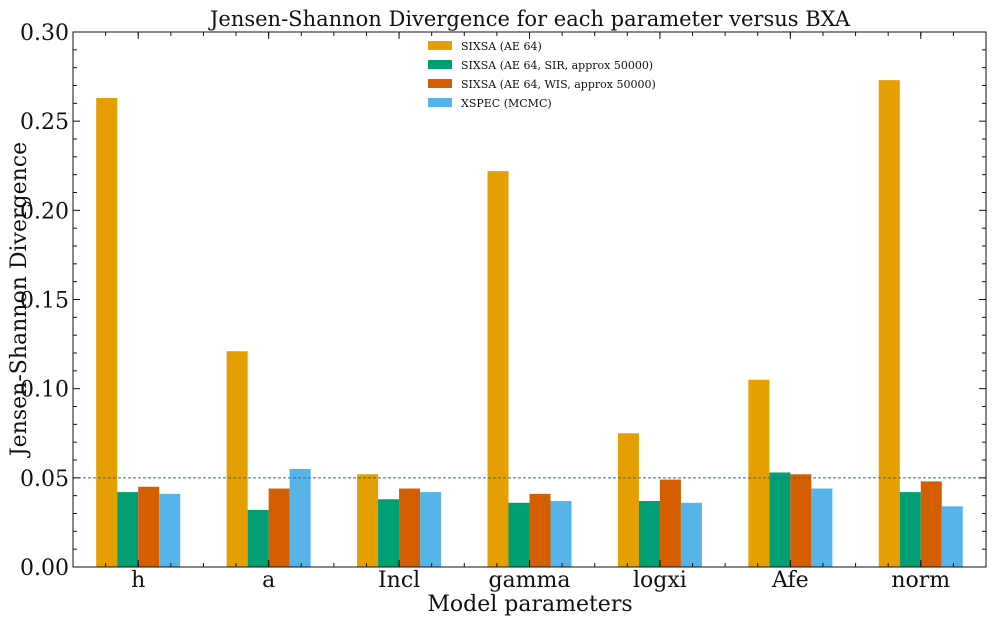 This screenshot has height=623, width=996. Describe the element at coordinates (44, 211) in the screenshot. I see `y-tick-label: 0.20` at that location.